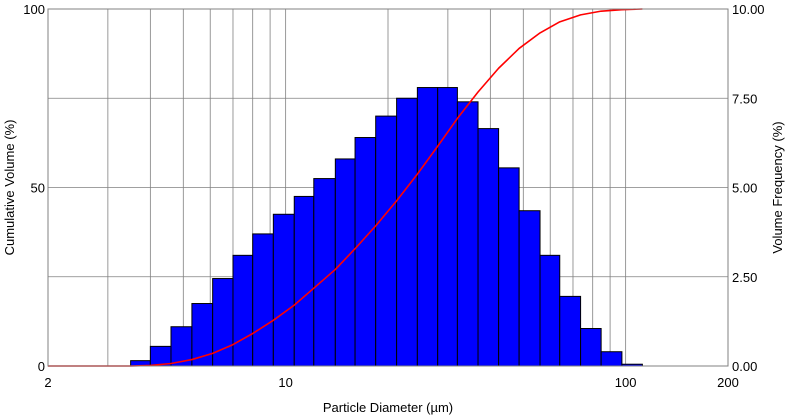 This screenshot has height=418, width=790. Describe the element at coordinates (728, 382) in the screenshot. I see `x-tick-label: 200` at that location.